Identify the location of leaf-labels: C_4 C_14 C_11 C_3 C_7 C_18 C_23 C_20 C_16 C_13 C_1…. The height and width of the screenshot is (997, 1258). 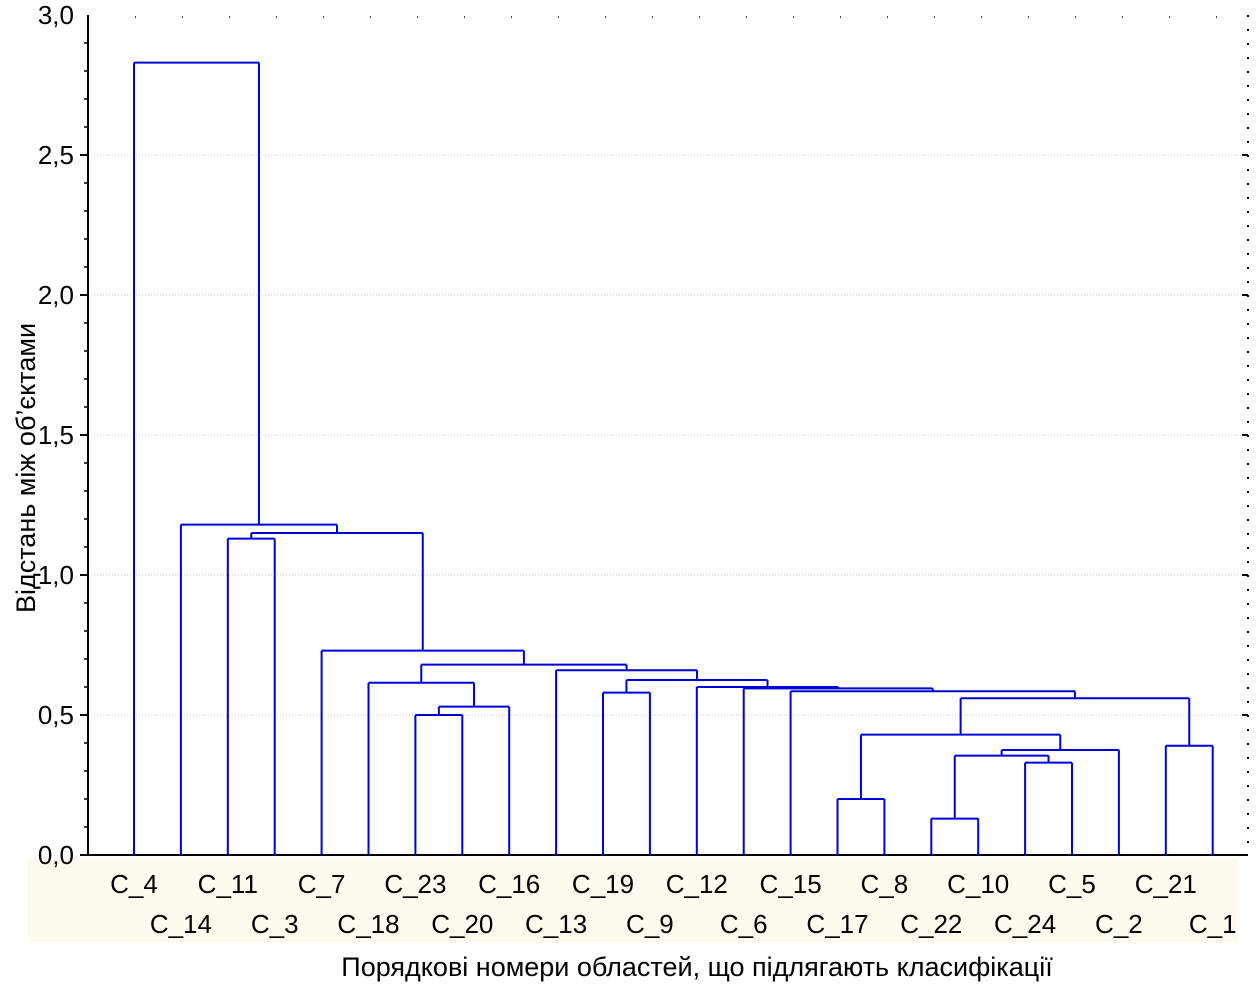
(673, 904).